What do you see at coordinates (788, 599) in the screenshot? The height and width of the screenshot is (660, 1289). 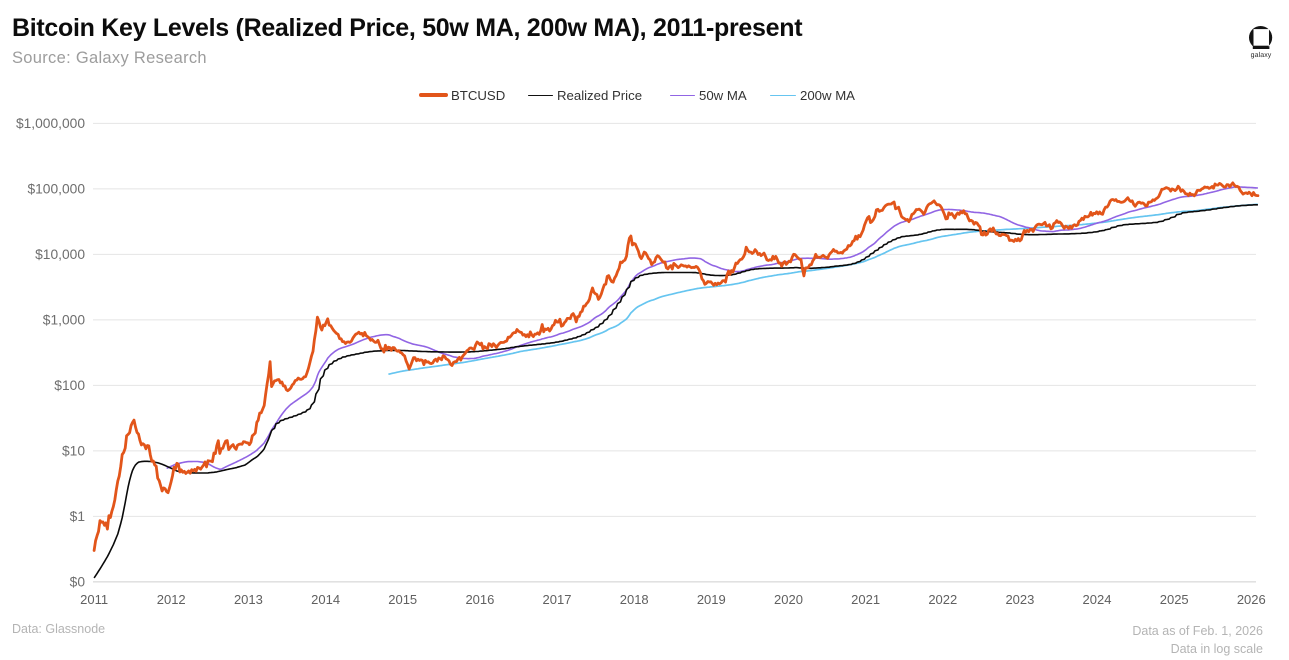 I see `svg-text: 2020` at bounding box center [788, 599].